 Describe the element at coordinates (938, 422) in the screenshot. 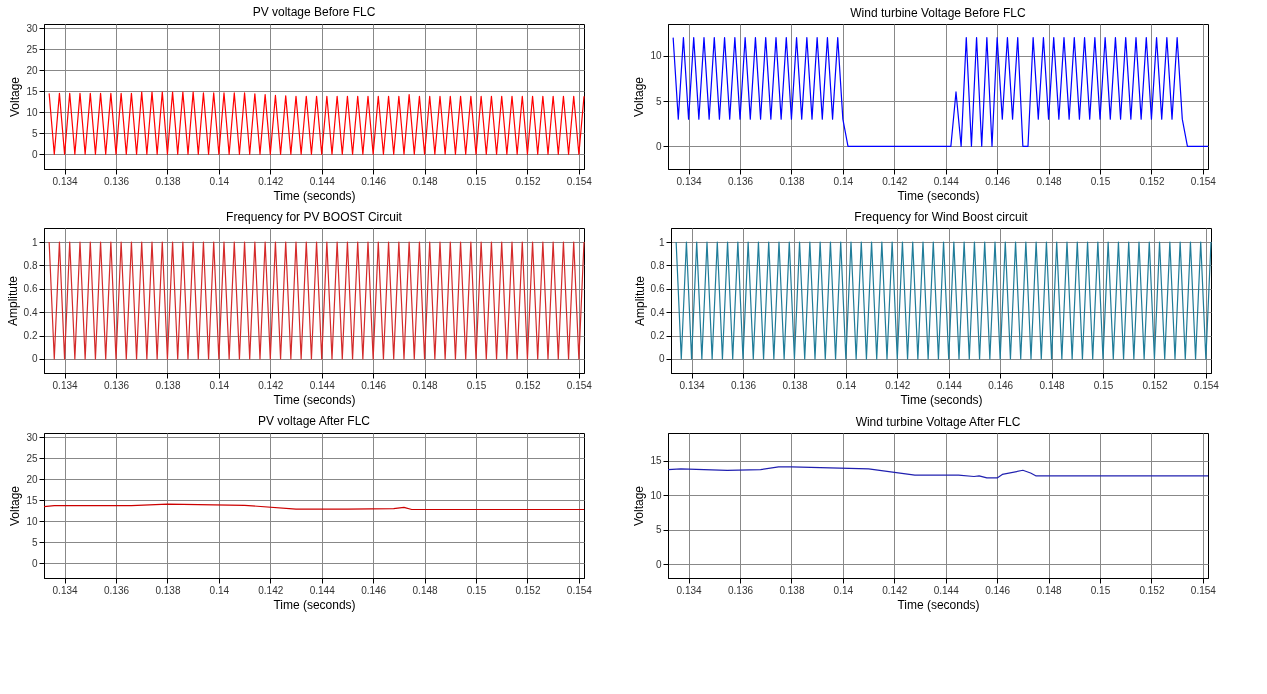

I see `chart-title: Wind turbine Voltage After FLC` at that location.